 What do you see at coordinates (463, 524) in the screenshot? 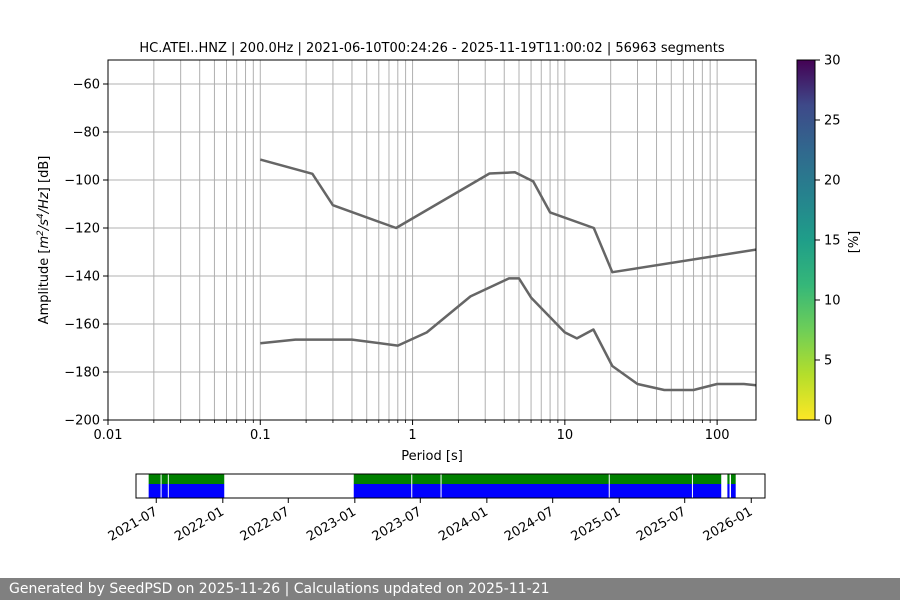
I see `timeline-tick-label: 2024-01` at bounding box center [463, 524].